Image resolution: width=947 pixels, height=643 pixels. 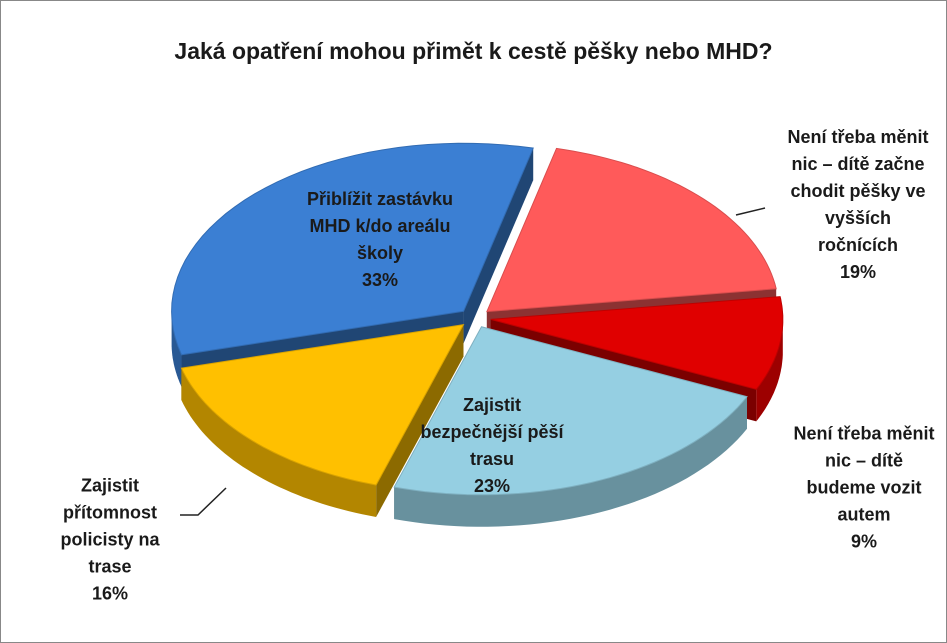 I want to click on value-label: 16%, so click(x=110, y=593).